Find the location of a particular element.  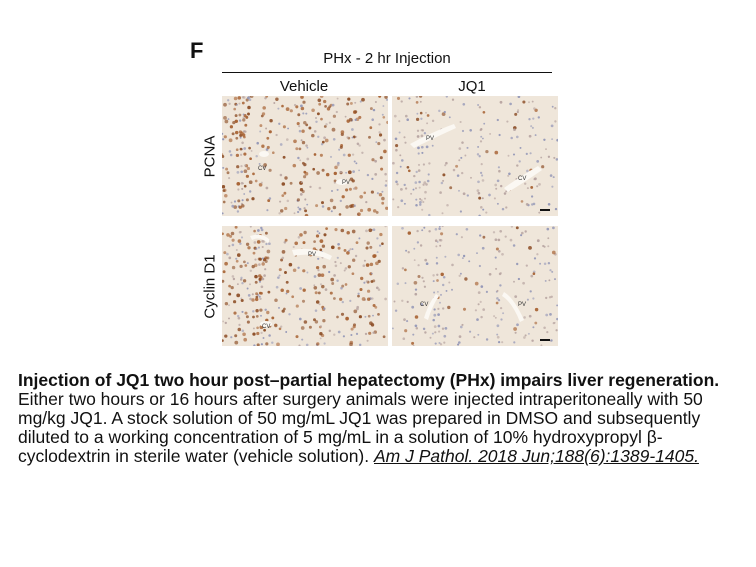

vessel-label-cv: CV is located at coordinates (424, 305).